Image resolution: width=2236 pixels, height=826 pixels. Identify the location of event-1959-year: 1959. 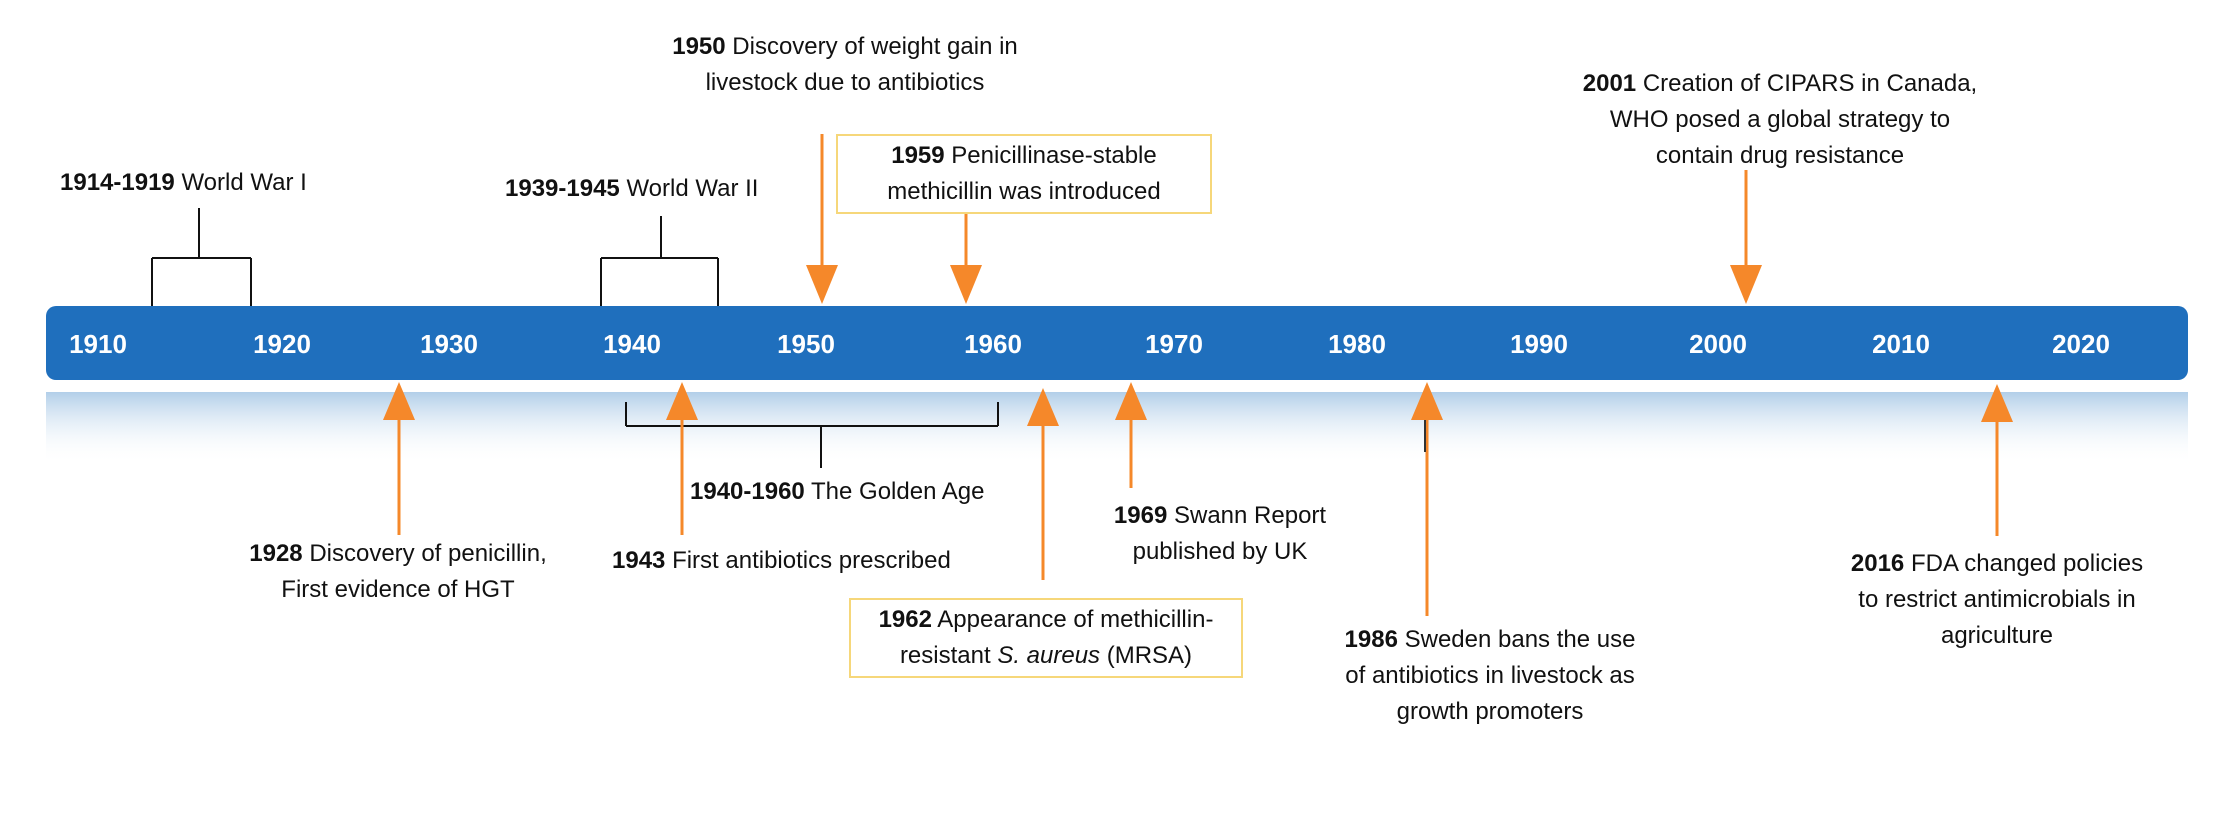
(918, 155).